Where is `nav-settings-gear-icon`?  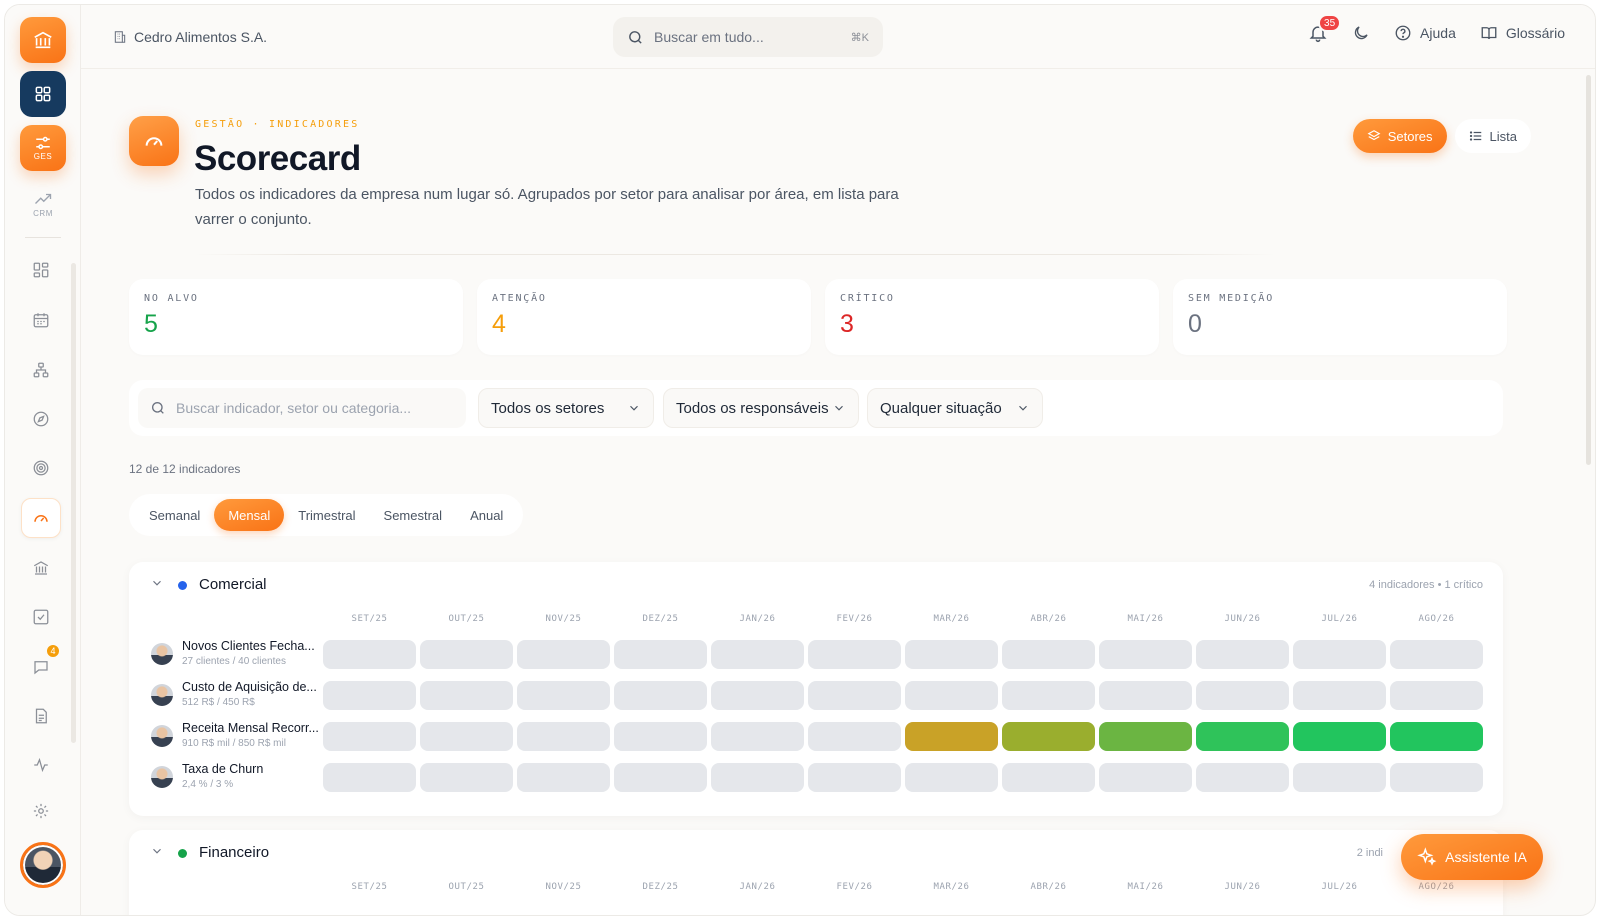 nav-settings-gear-icon is located at coordinates (41, 811).